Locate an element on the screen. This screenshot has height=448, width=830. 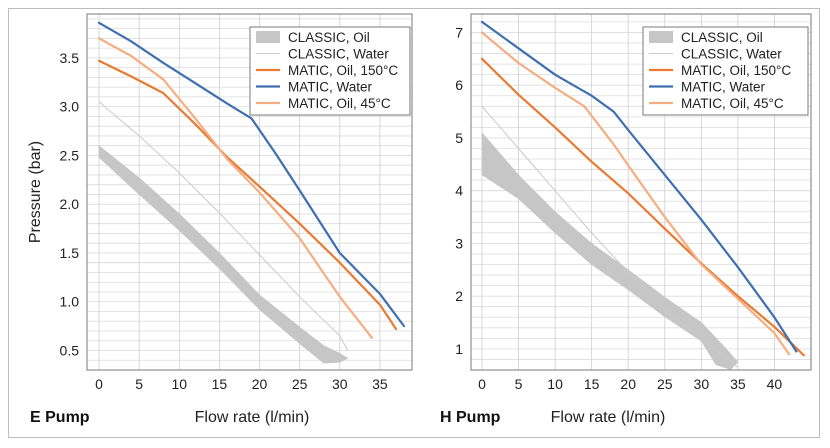
y-tick-label: 3 is located at coordinates (459, 243).